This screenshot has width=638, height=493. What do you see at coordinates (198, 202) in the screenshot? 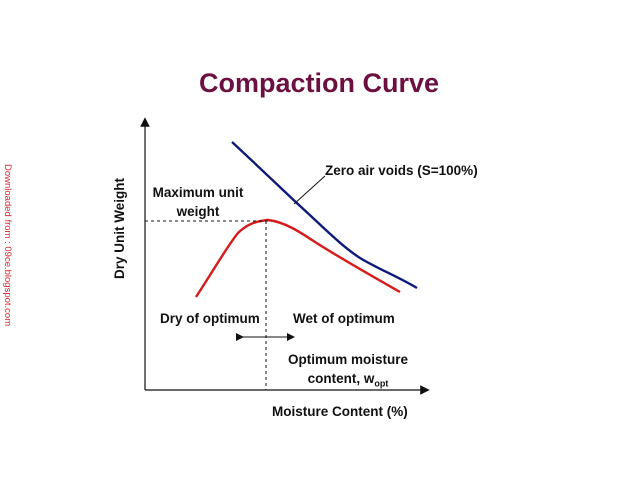
I see `max-unit-weight-label: Maximum unit weight` at bounding box center [198, 202].